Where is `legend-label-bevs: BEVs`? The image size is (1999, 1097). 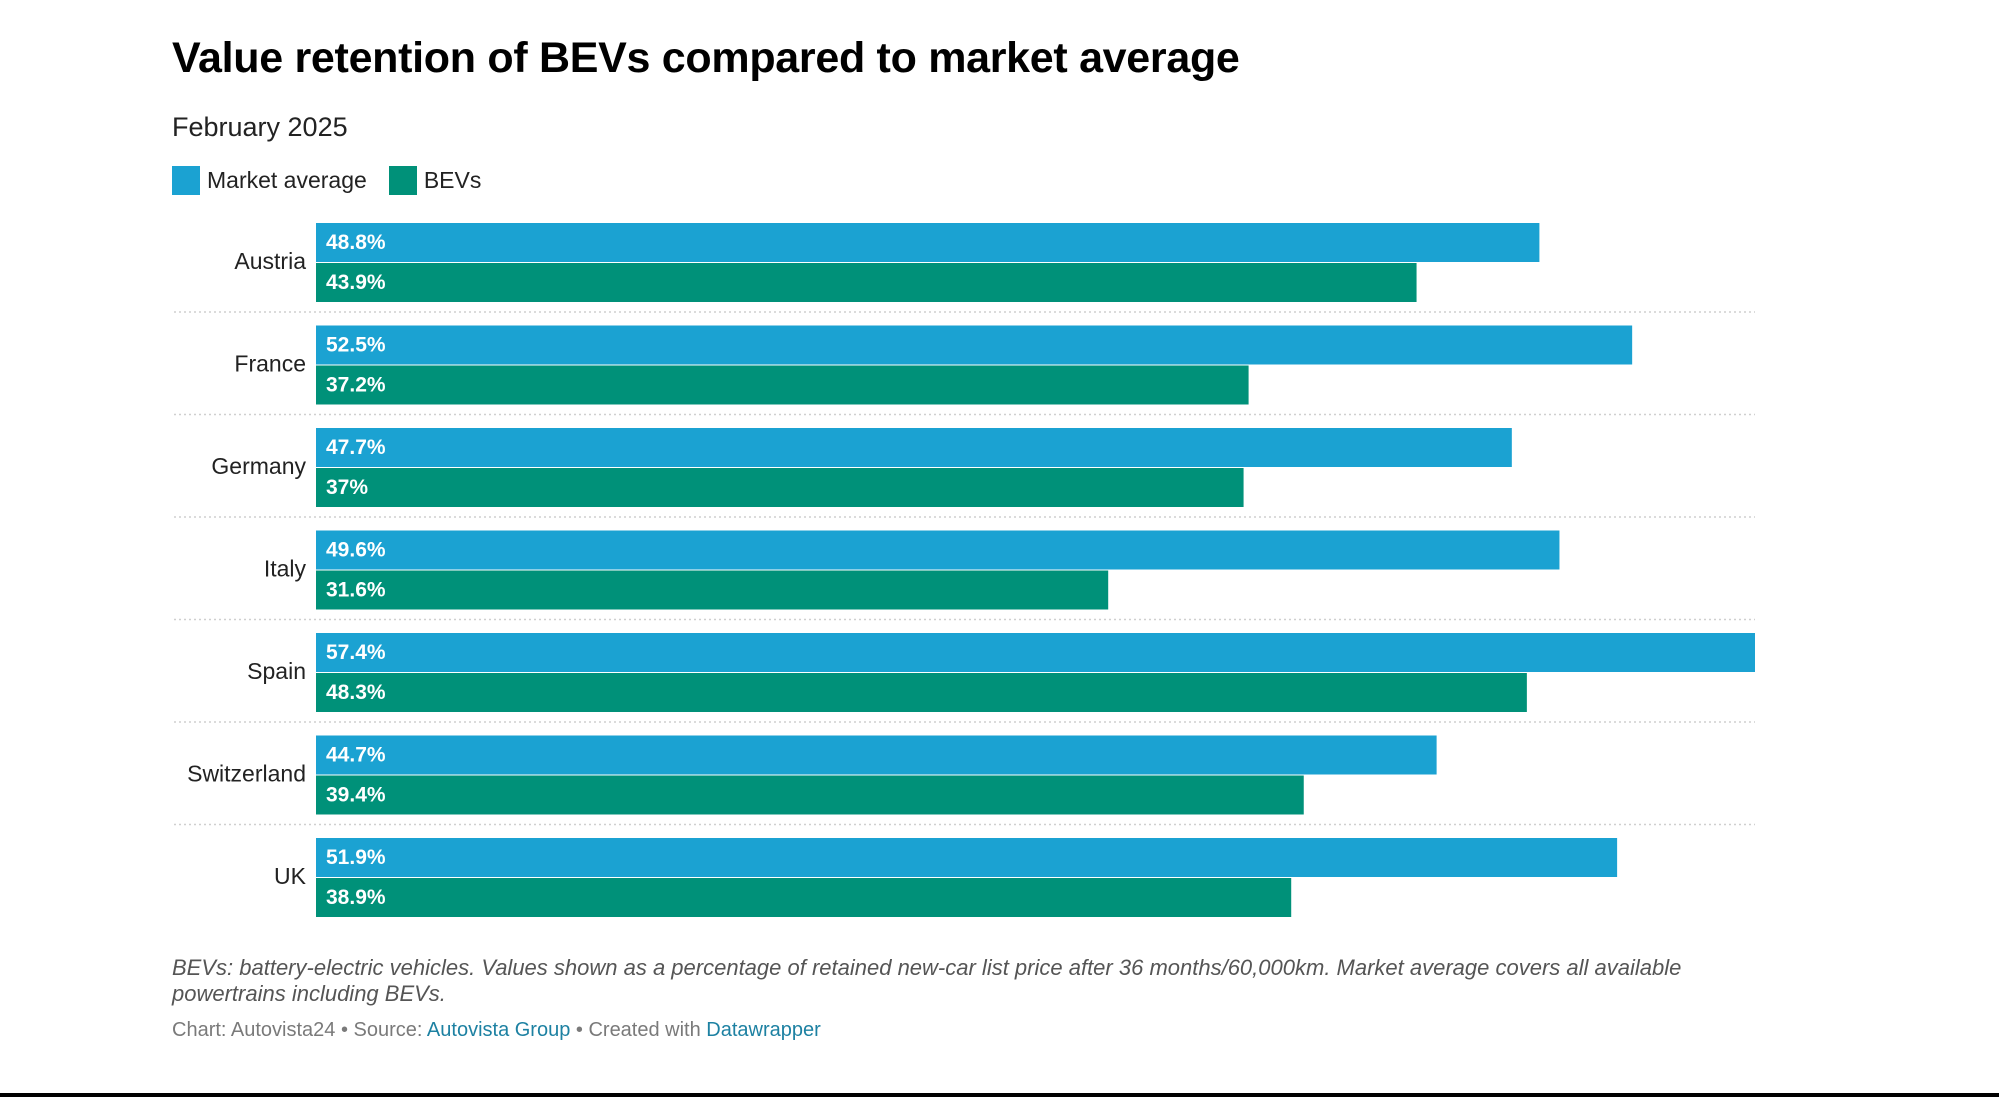
legend-label-bevs: BEVs is located at coordinates (452, 180).